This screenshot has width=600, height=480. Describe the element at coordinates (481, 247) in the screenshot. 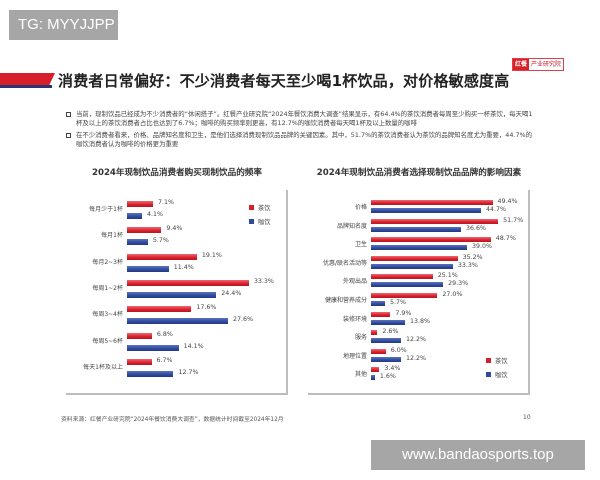

I see `data-label: 39.0%` at that location.